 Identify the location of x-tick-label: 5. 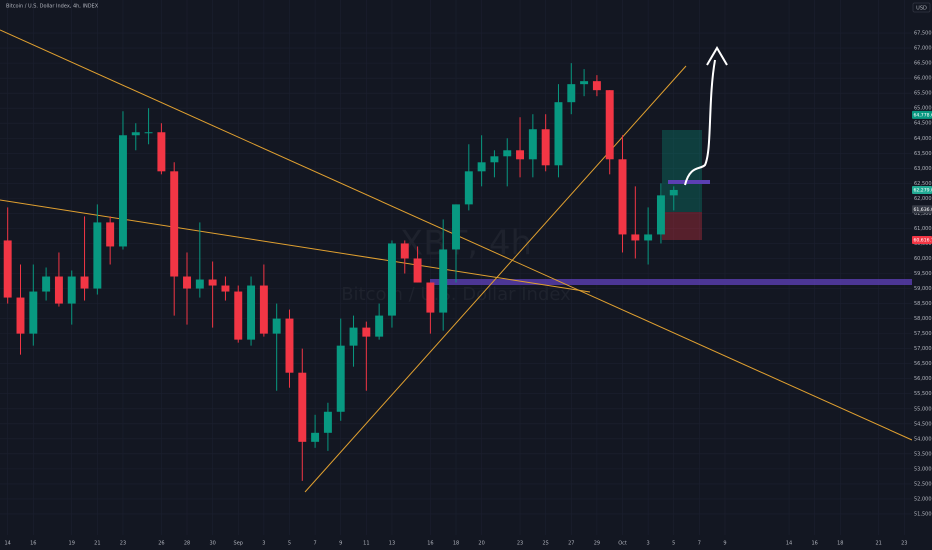
(673, 544).